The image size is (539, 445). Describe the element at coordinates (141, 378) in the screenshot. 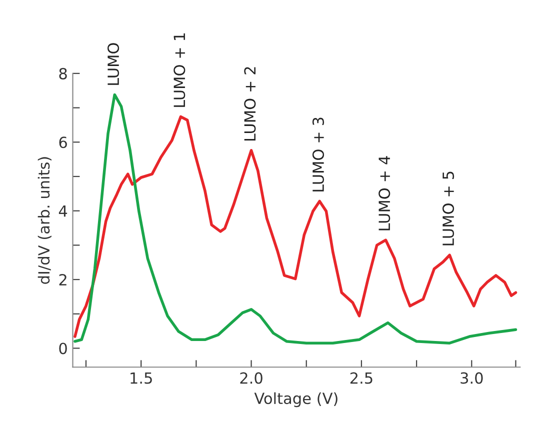

I see `x-tick-label: 1.5` at that location.